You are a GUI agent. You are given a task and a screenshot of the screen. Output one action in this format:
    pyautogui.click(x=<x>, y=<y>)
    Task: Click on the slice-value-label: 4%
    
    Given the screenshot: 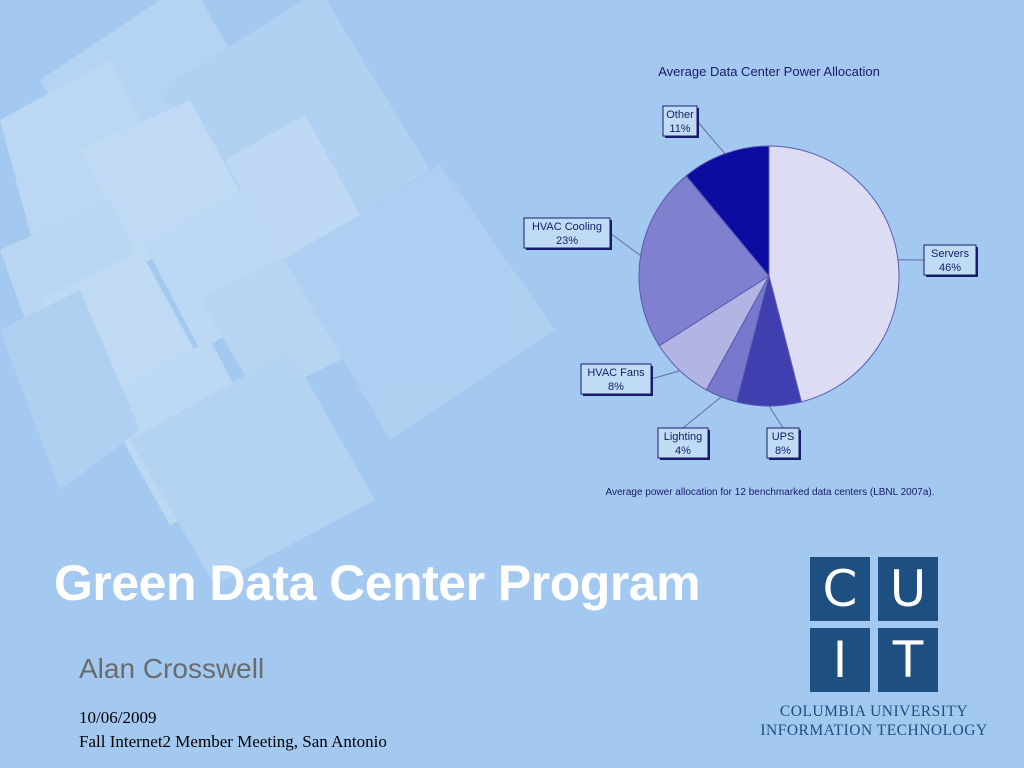 What is the action you would take?
    pyautogui.click(x=683, y=451)
    